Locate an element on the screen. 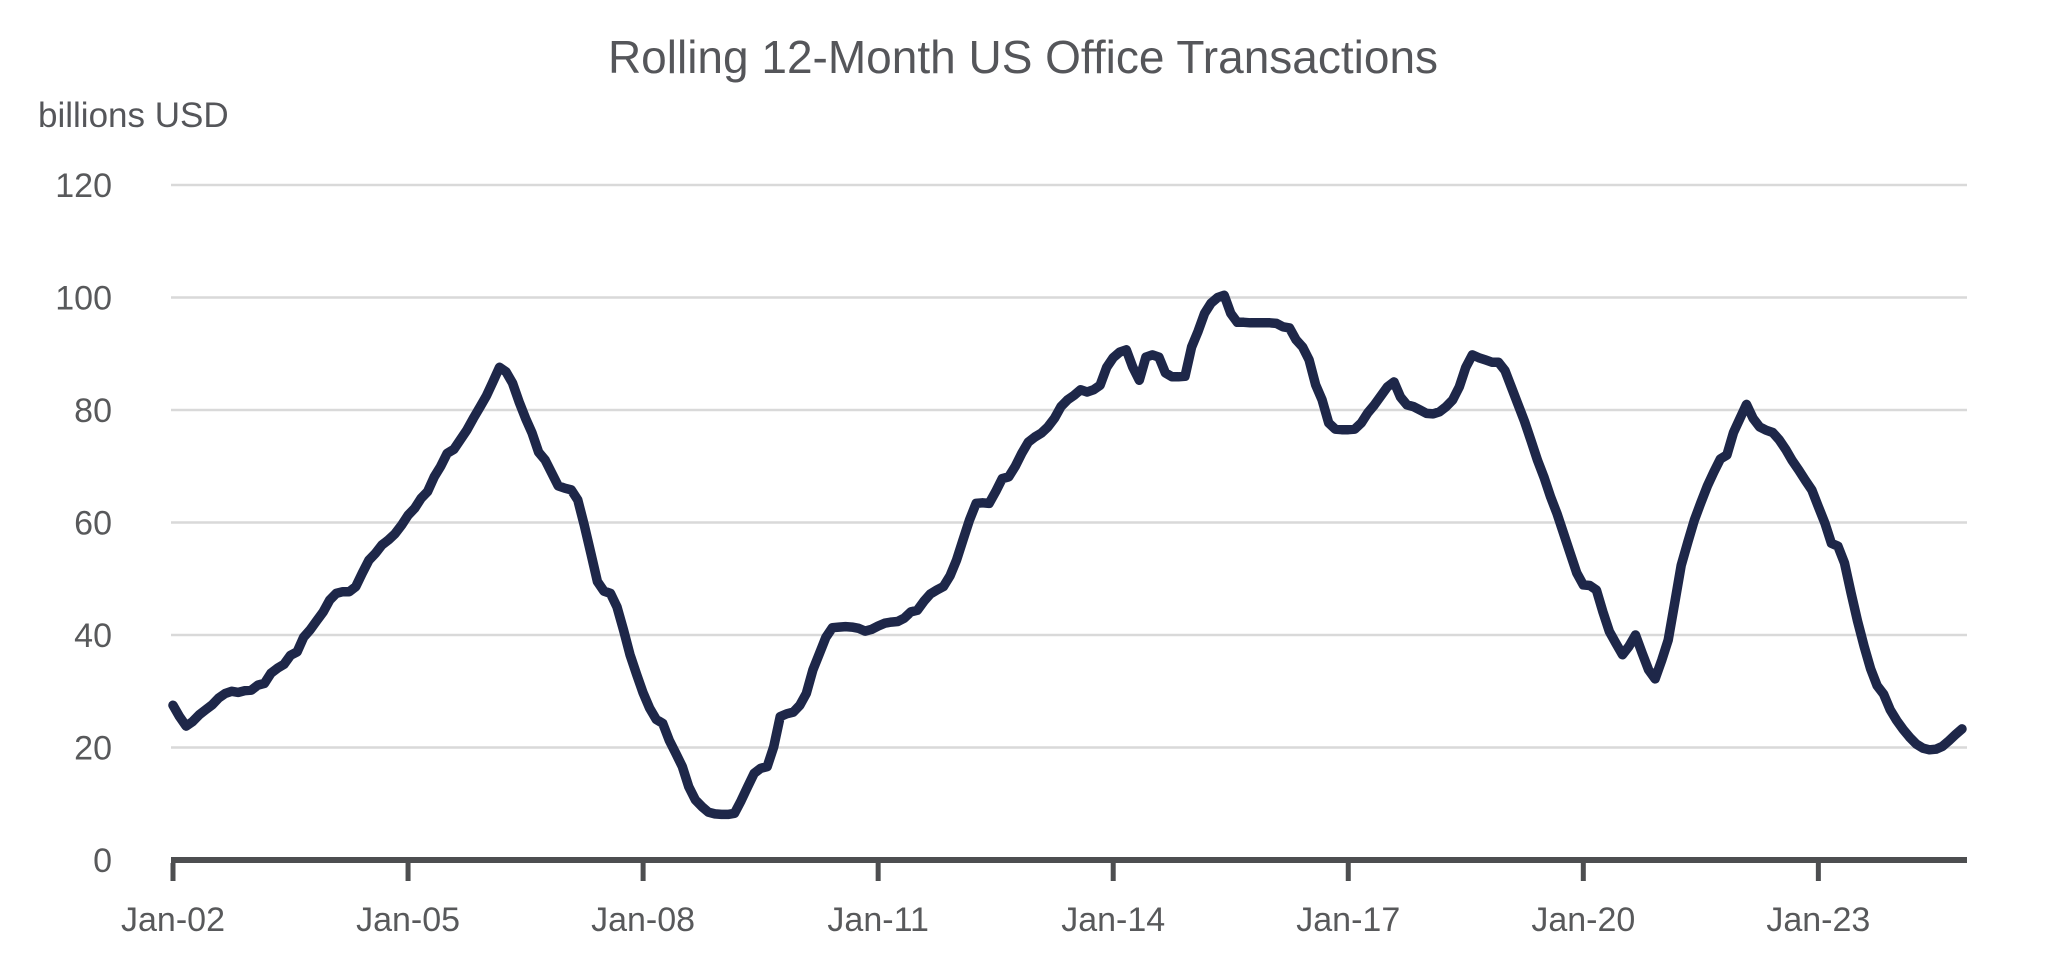 This screenshot has width=2046, height=974. y-tick-label-60: 60 is located at coordinates (93, 524).